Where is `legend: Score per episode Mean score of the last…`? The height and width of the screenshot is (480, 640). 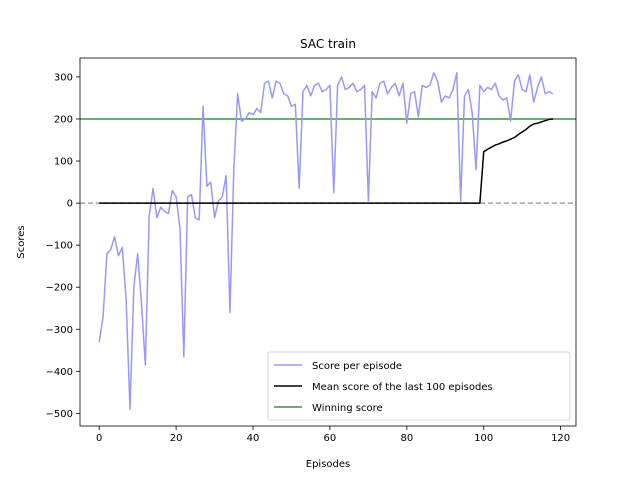 legend: Score per episode Mean score of the last… is located at coordinates (419, 386).